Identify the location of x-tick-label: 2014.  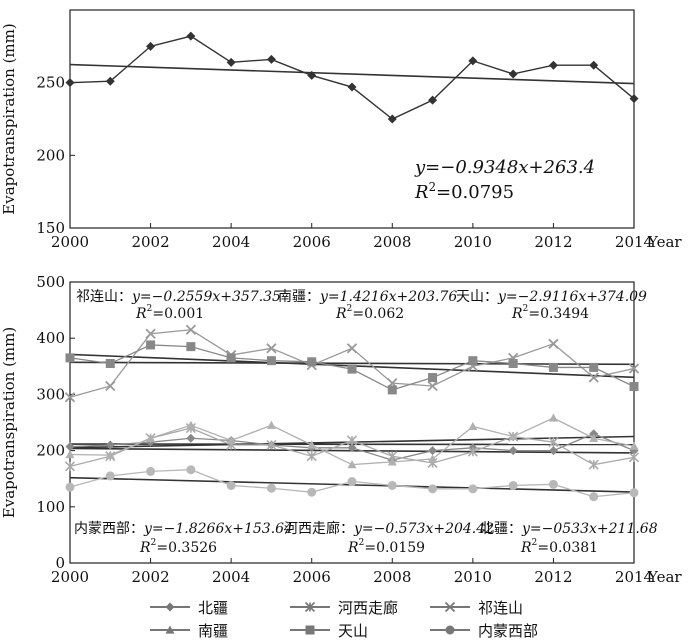
(634, 242).